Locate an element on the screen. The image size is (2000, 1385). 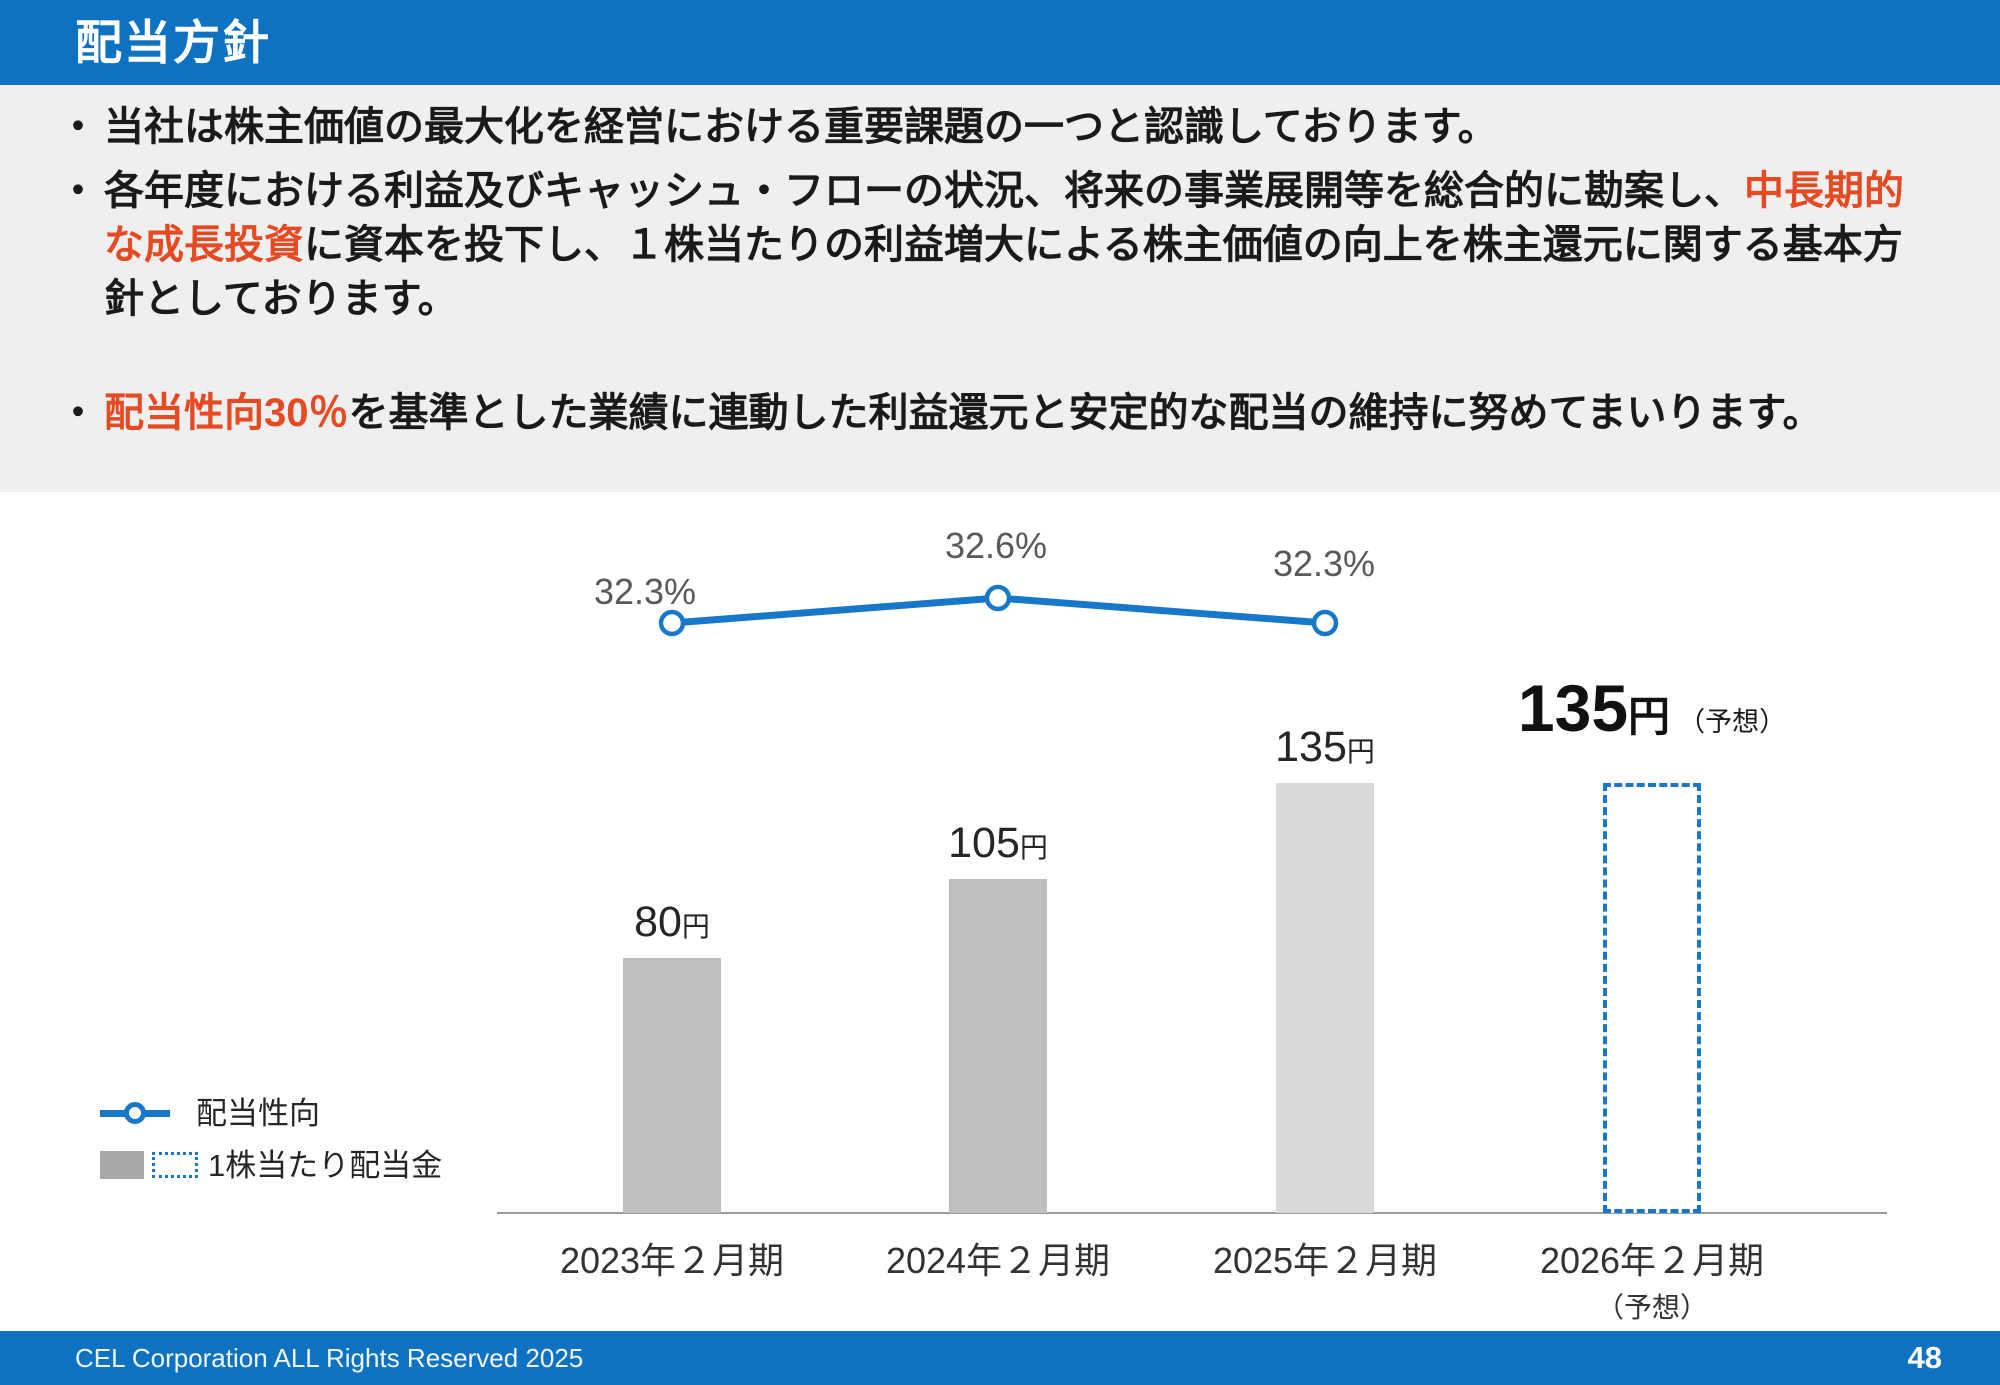
x-axis-category-note: （予想） is located at coordinates (1652, 1307).